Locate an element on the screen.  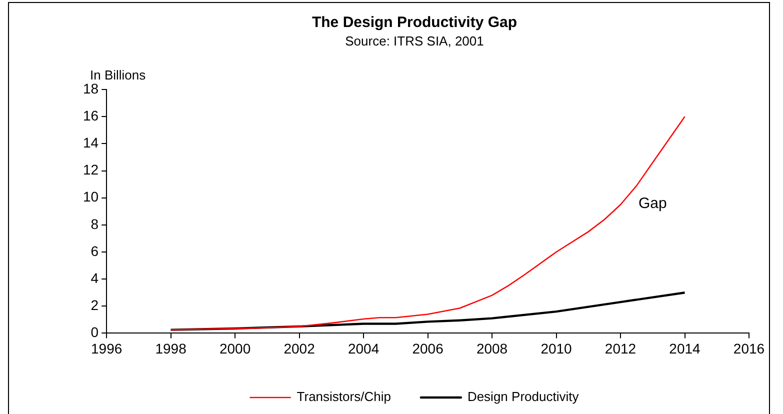
annotation: Gap is located at coordinates (652, 203).